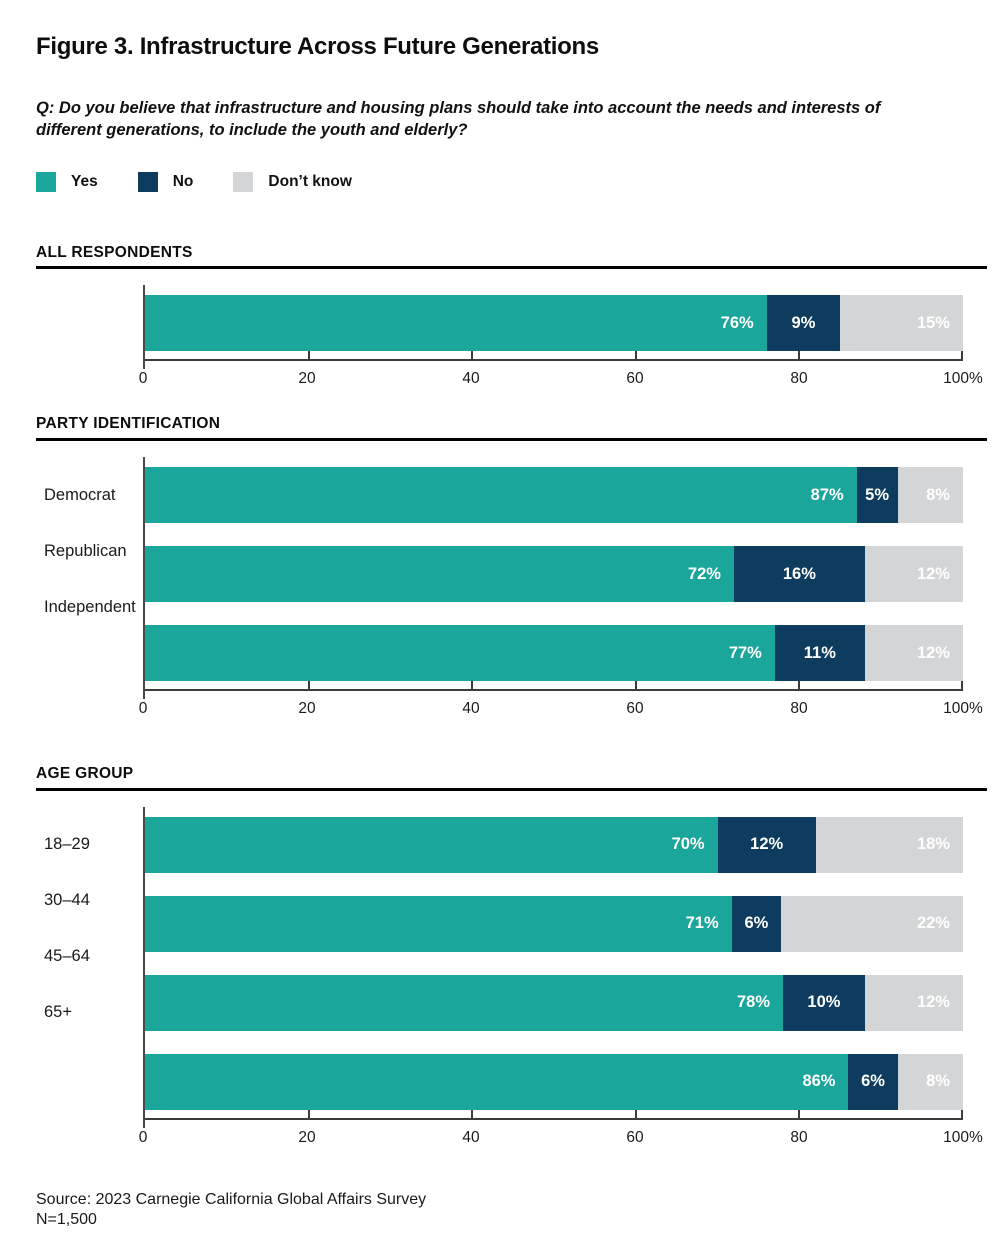 This screenshot has height=1247, width=1000. What do you see at coordinates (889, 844) in the screenshot?
I see `segment-dont-know: 18%` at bounding box center [889, 844].